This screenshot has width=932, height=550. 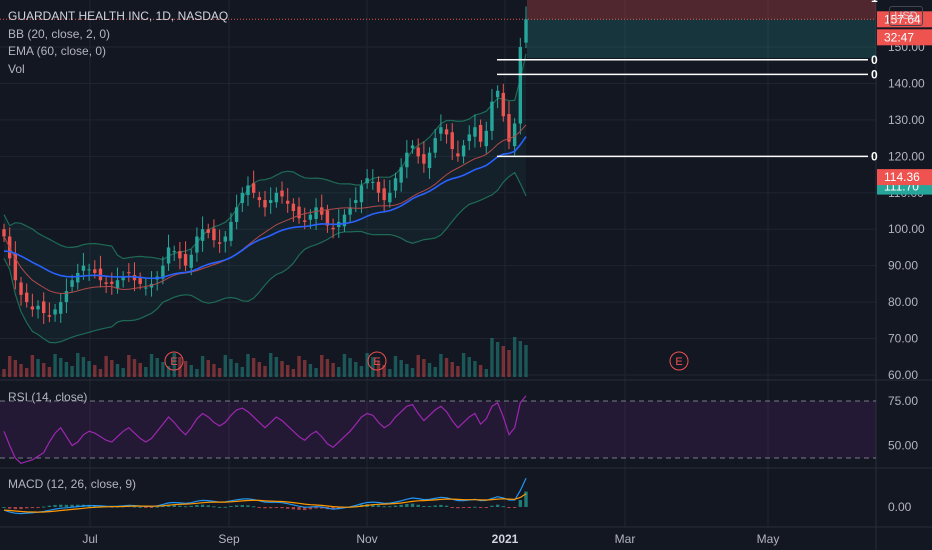 I want to click on volume-bars, so click(x=265, y=357).